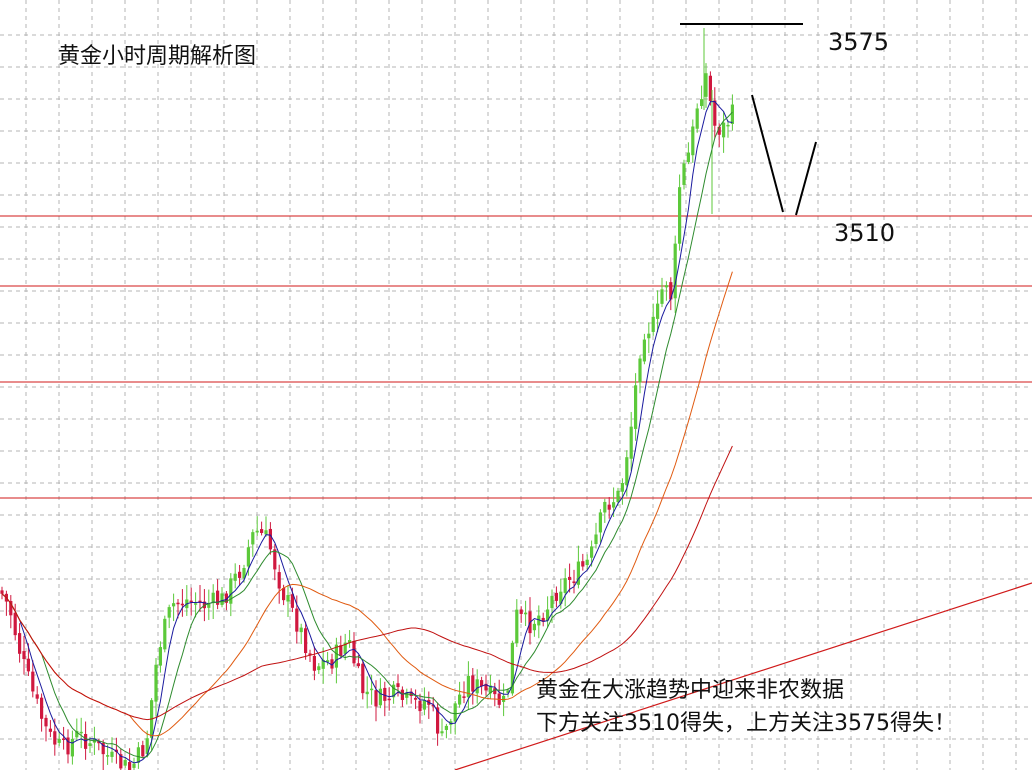 The image size is (1032, 770). Describe the element at coordinates (157, 56) in the screenshot. I see `chart-title: 黄金小时周期解析图` at that location.